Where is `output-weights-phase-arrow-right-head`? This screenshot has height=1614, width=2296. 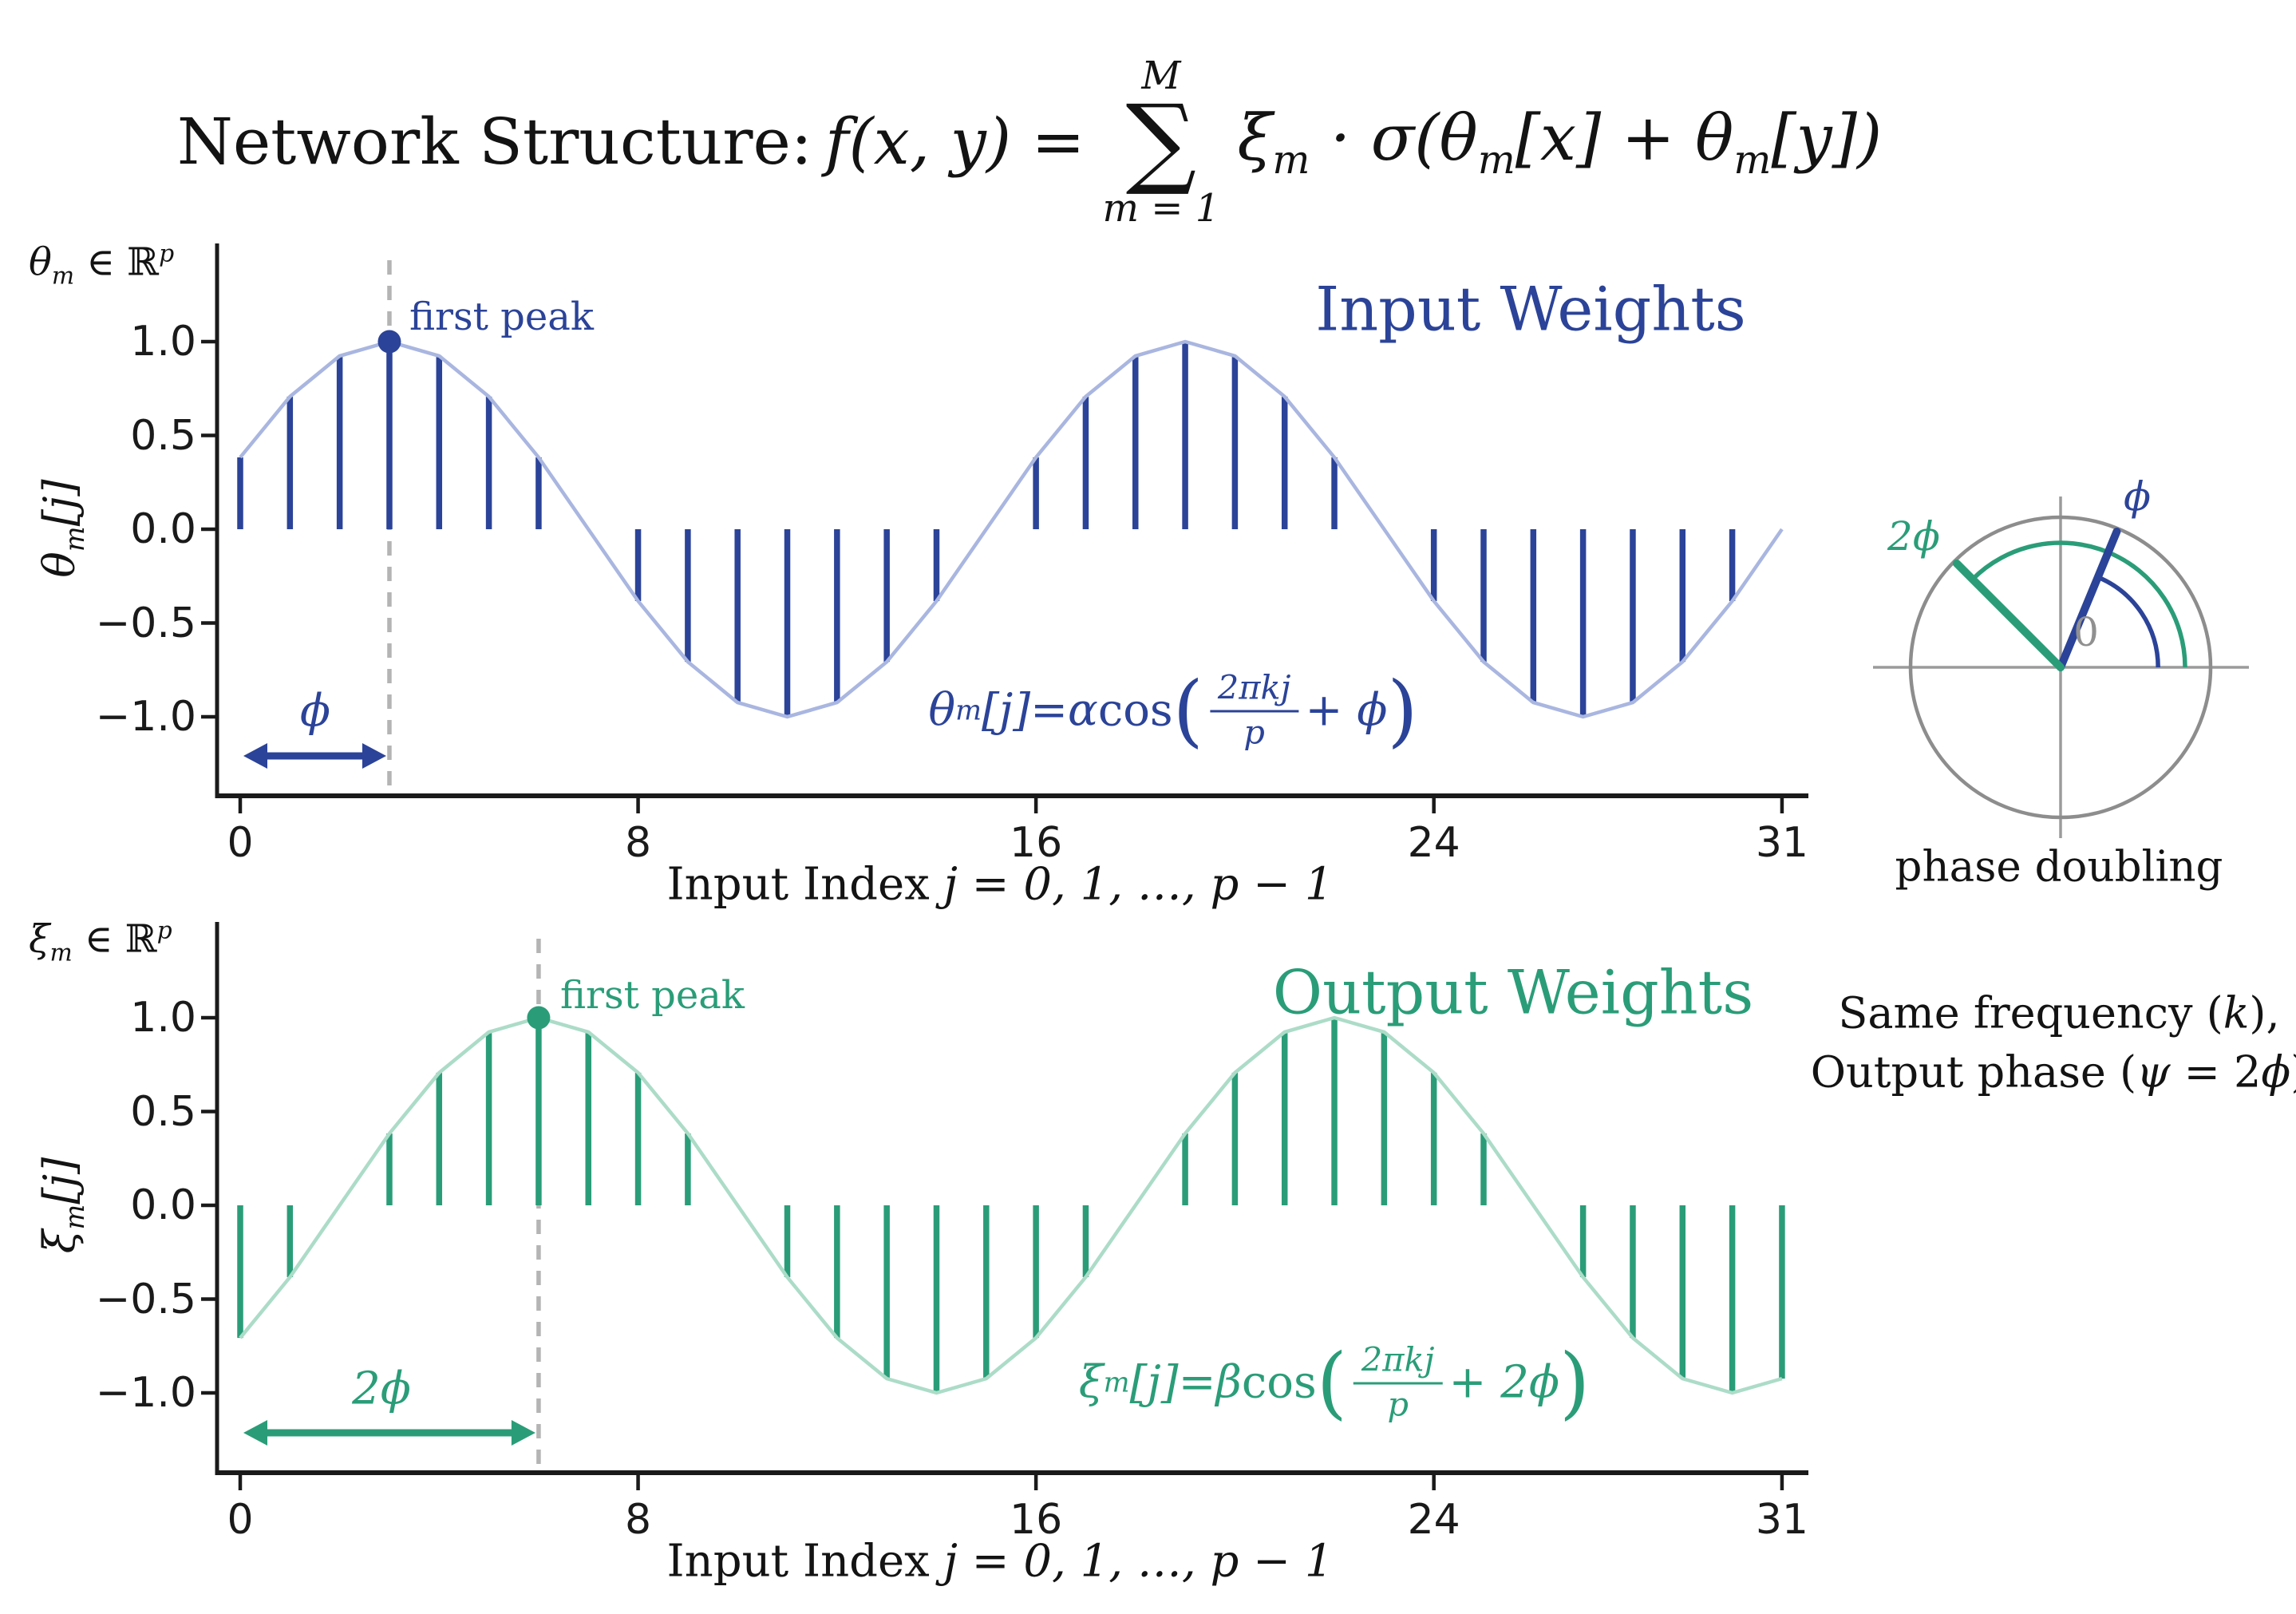 output-weights-phase-arrow-right-head is located at coordinates (523, 1433).